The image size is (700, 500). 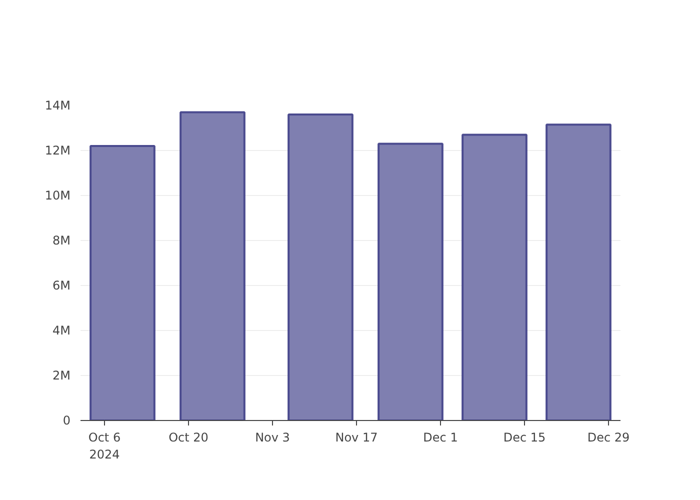 I want to click on y-tick-label: 10M, so click(x=57, y=195).